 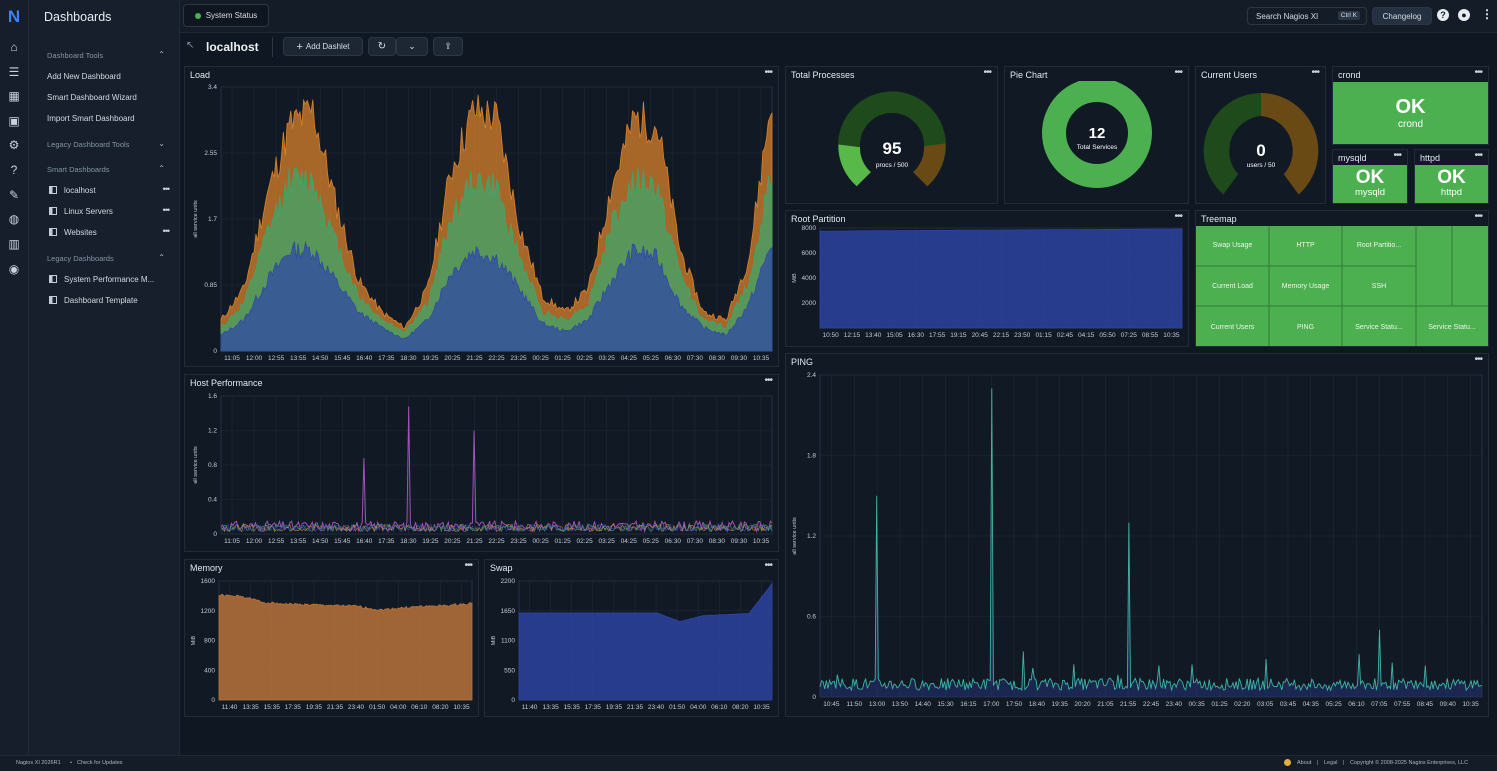 I want to click on x-tick-label: 22:25, so click(x=496, y=541).